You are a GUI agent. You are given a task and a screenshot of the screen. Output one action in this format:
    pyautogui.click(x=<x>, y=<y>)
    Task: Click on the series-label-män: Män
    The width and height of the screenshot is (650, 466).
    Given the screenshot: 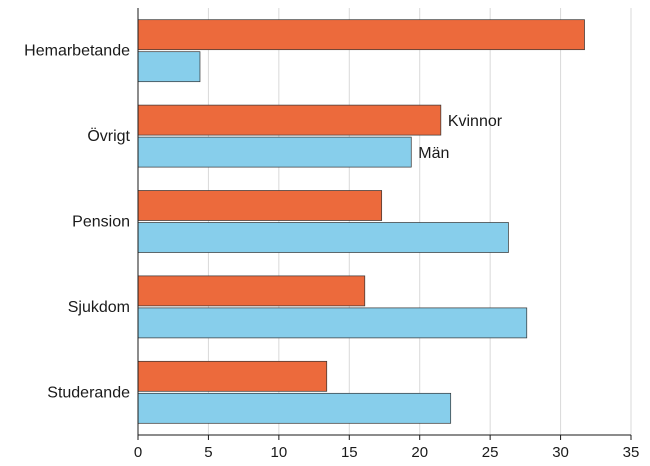 What is the action you would take?
    pyautogui.click(x=433, y=153)
    